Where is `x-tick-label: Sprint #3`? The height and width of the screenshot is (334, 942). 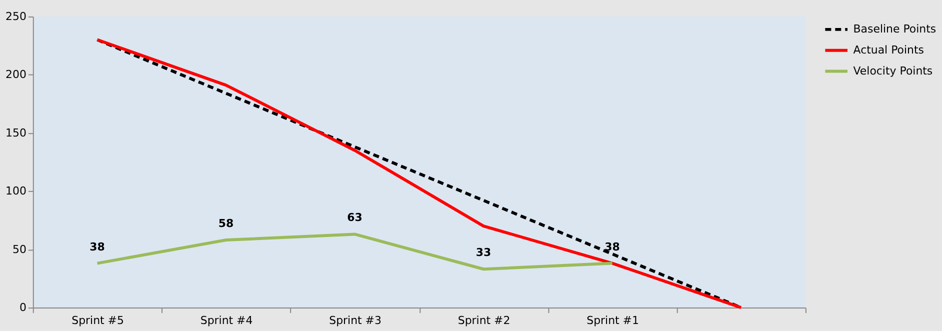 x-tick-label: Sprint #3 is located at coordinates (355, 320).